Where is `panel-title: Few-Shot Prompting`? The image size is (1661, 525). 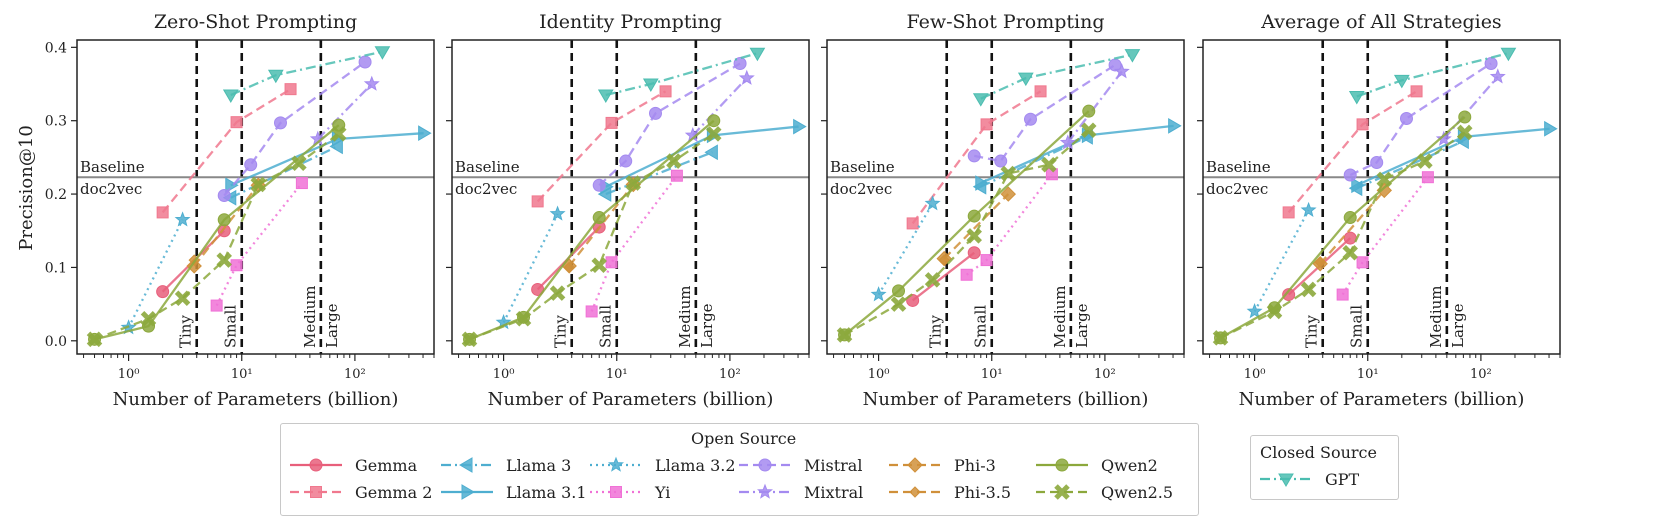
panel-title: Few-Shot Prompting is located at coordinates (1005, 22).